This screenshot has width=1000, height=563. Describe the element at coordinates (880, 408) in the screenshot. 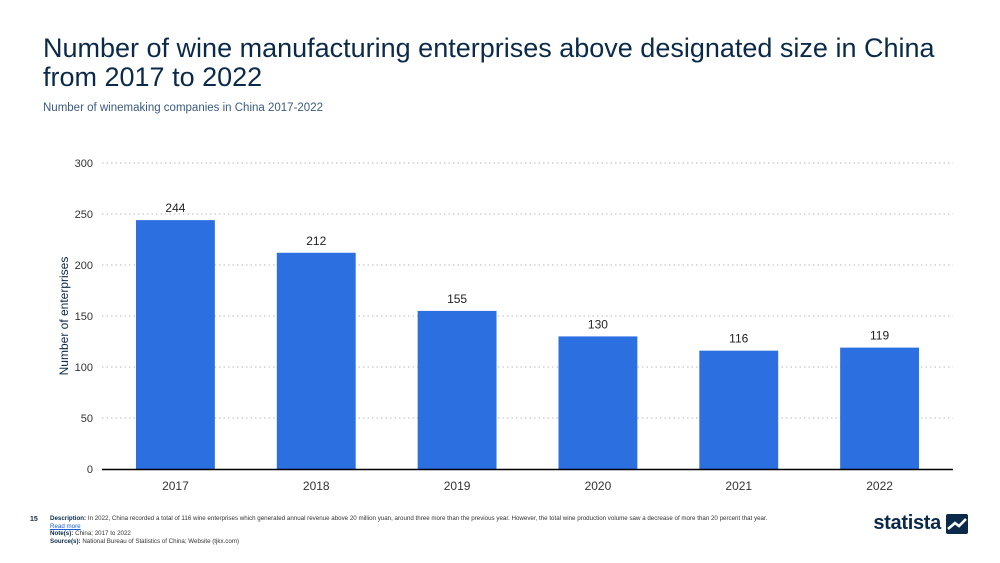

I see `bar-2022` at that location.